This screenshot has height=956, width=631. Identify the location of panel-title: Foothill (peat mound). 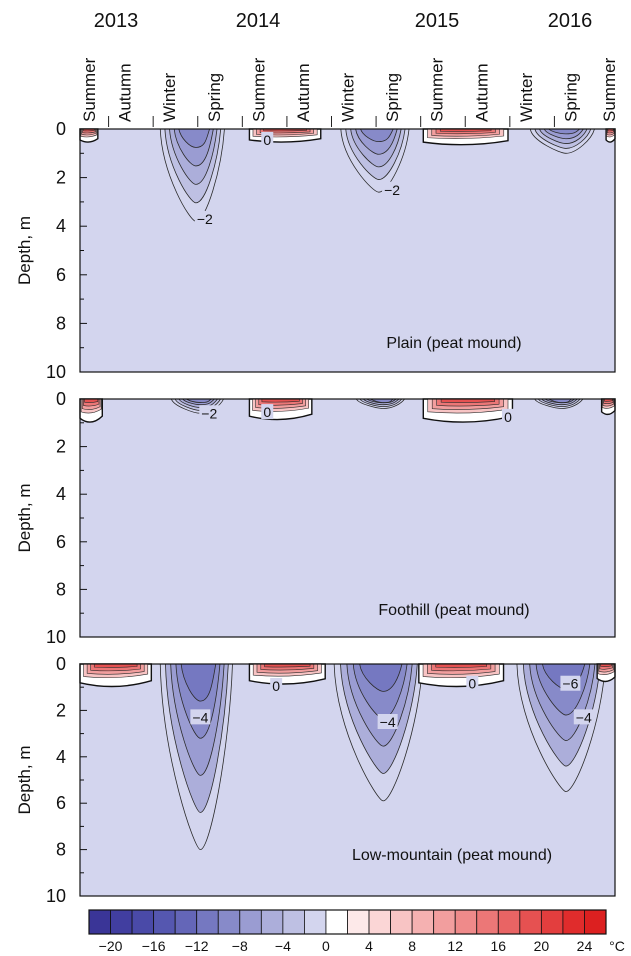
(453, 610).